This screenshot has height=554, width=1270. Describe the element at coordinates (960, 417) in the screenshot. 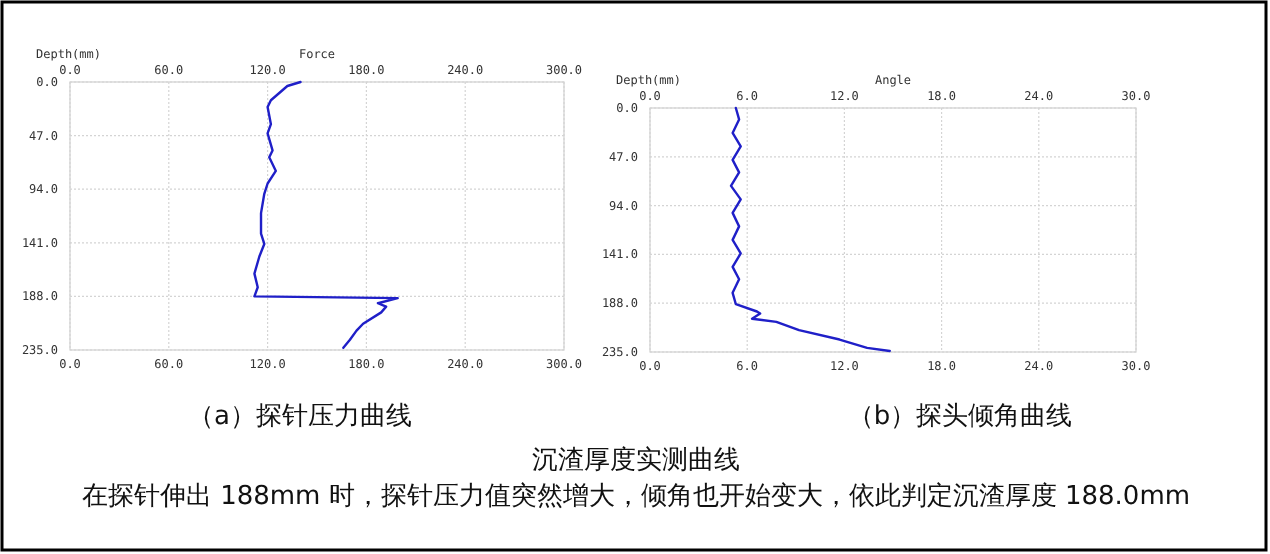

I see `text: （b）探头倾角曲线` at that location.